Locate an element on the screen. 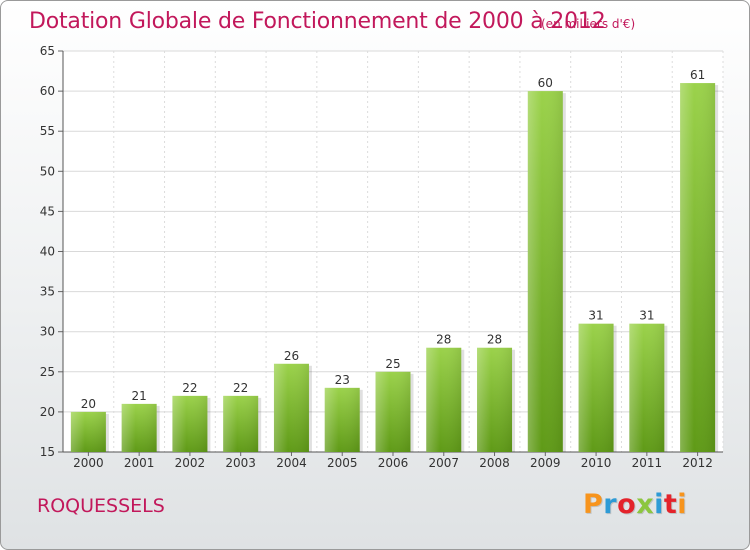 This screenshot has width=750, height=550. y-tick-label: 30 is located at coordinates (47, 332).